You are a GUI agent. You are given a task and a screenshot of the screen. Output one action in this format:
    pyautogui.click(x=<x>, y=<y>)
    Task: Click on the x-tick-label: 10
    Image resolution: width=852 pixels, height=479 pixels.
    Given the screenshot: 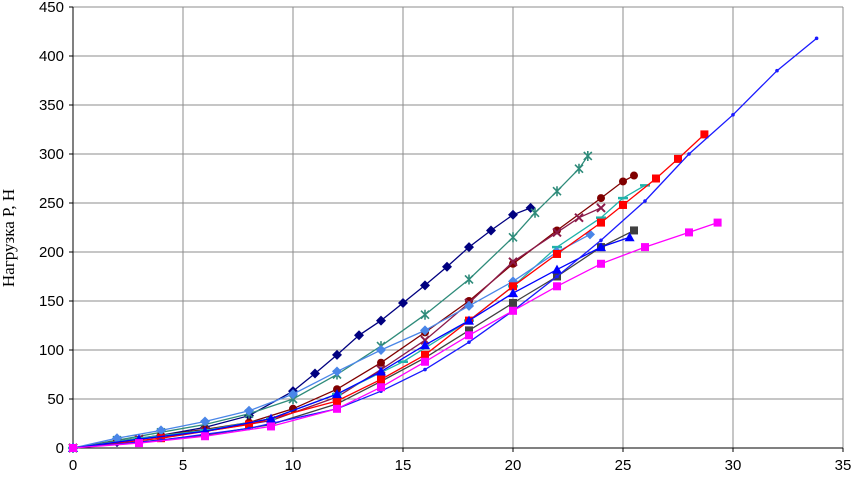 What is the action you would take?
    pyautogui.click(x=293, y=465)
    